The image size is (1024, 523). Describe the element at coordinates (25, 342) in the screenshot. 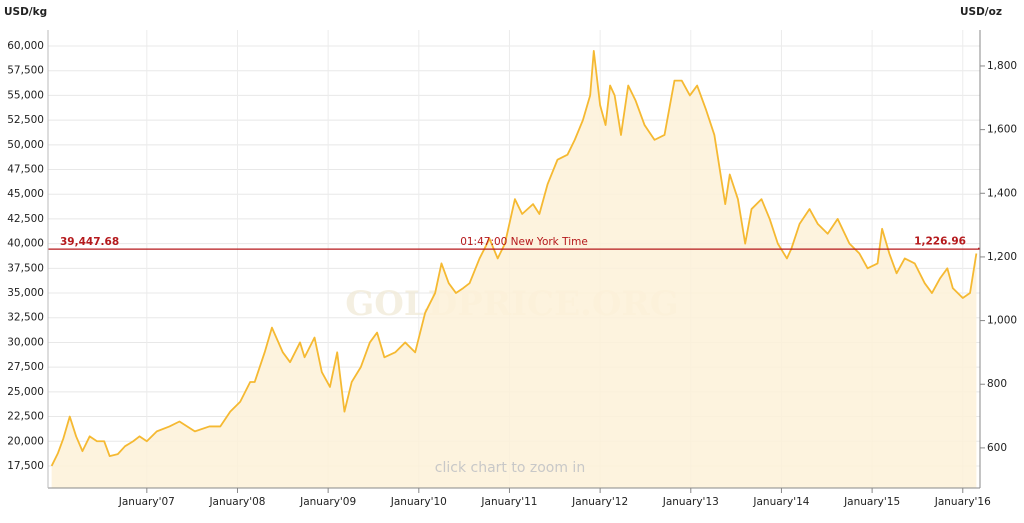

I see `y-tick-label: 30,000` at that location.